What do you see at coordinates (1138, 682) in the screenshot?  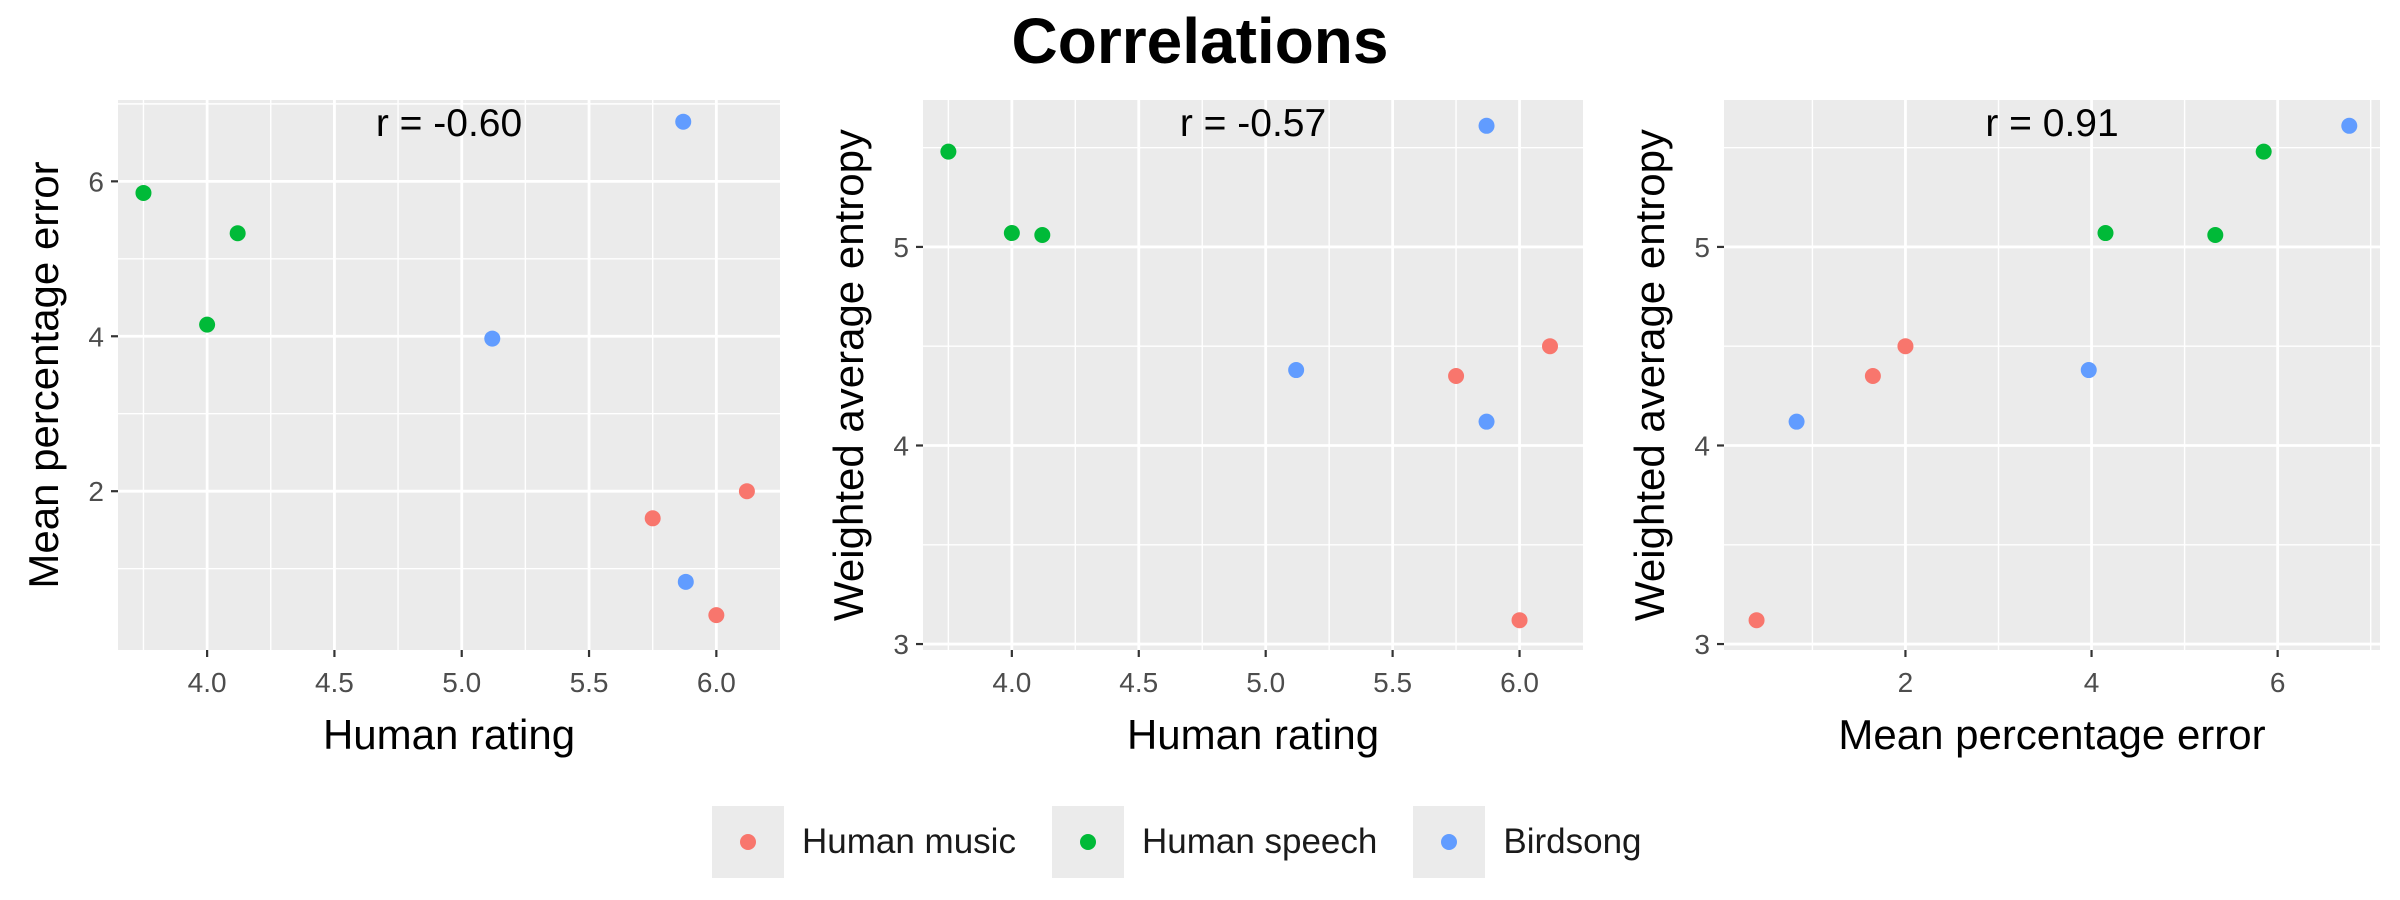 I see `panel-2-x-tick-label: 4.5` at bounding box center [1138, 682].